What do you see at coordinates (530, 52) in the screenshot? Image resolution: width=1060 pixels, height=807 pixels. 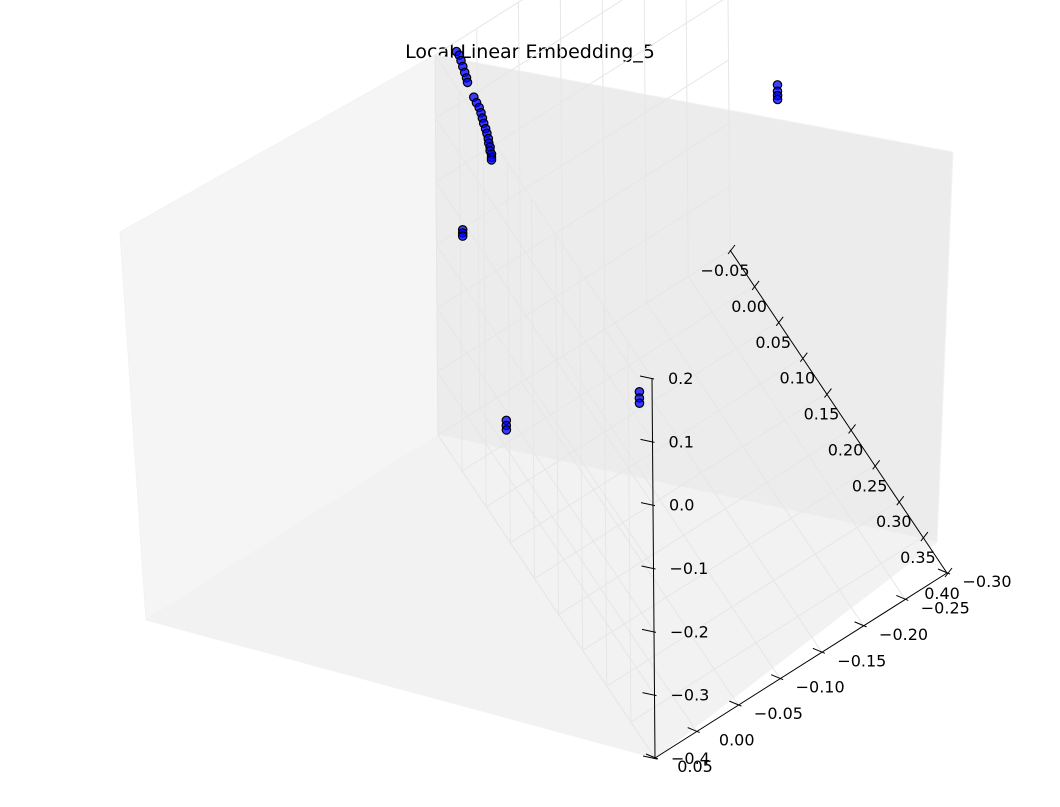 I see `chart-title: Local Linear Embedding_5` at bounding box center [530, 52].